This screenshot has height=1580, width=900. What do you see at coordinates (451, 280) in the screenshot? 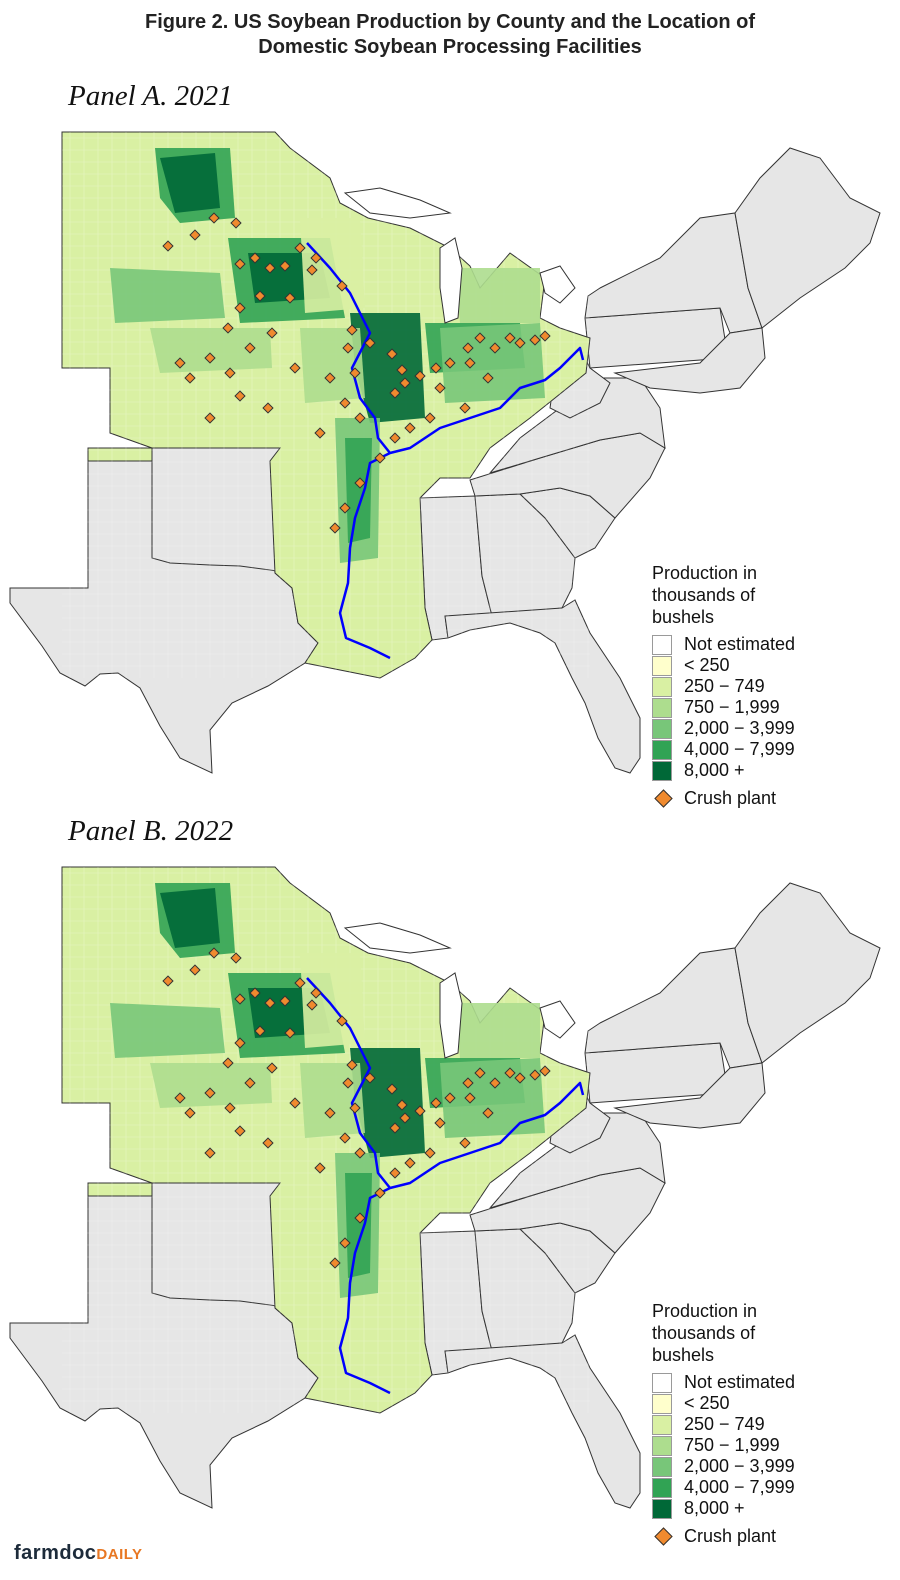
I see `lake-michigan` at bounding box center [451, 280].